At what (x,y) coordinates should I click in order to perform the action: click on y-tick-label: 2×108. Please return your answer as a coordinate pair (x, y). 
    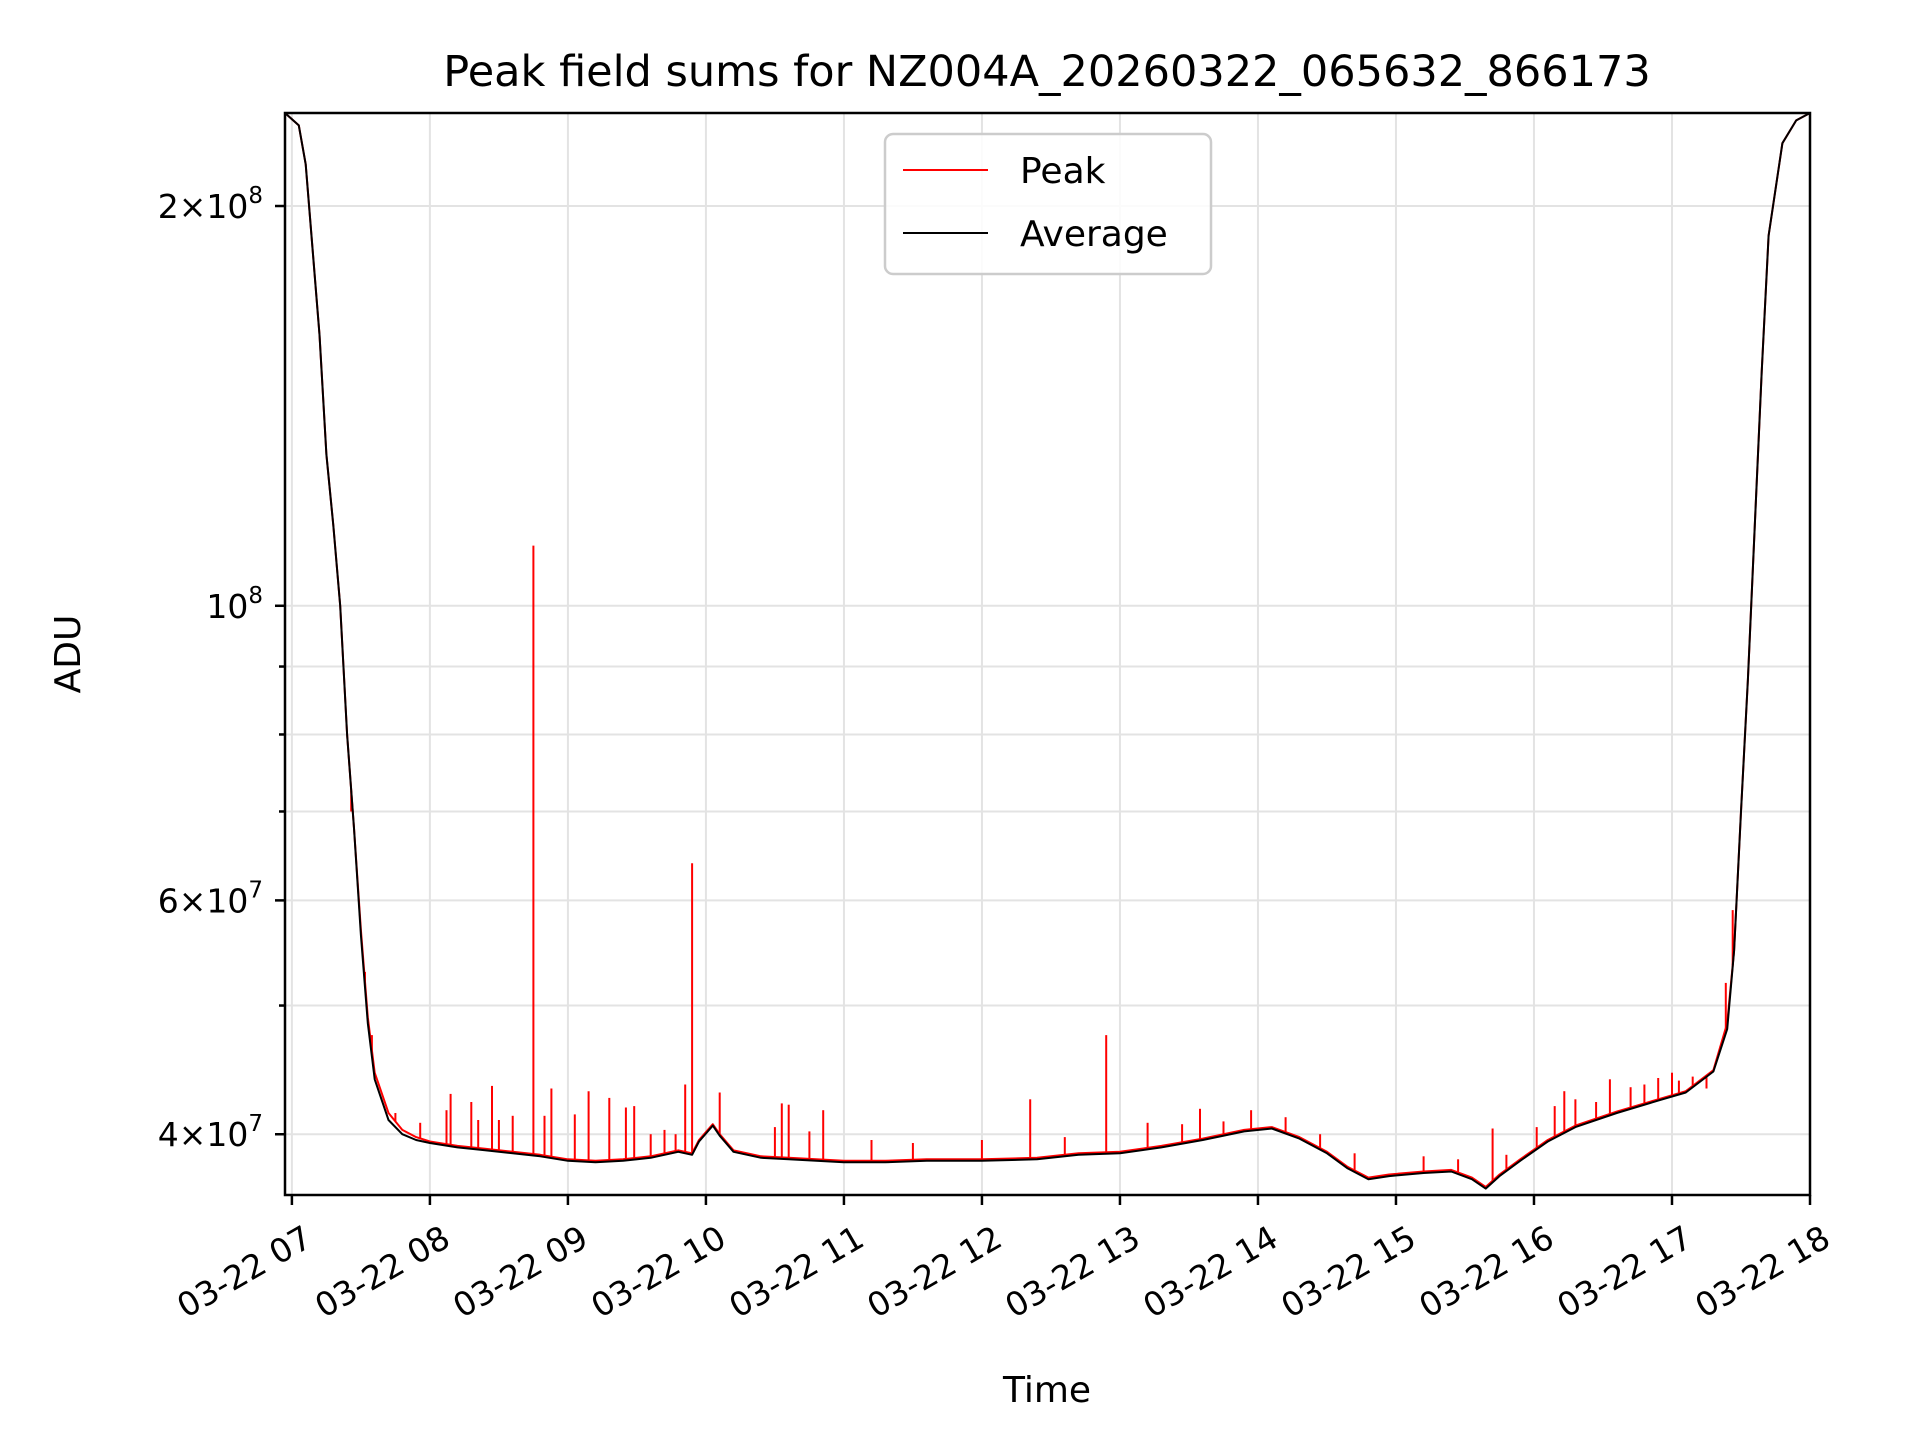
    Looking at the image, I should click on (210, 204).